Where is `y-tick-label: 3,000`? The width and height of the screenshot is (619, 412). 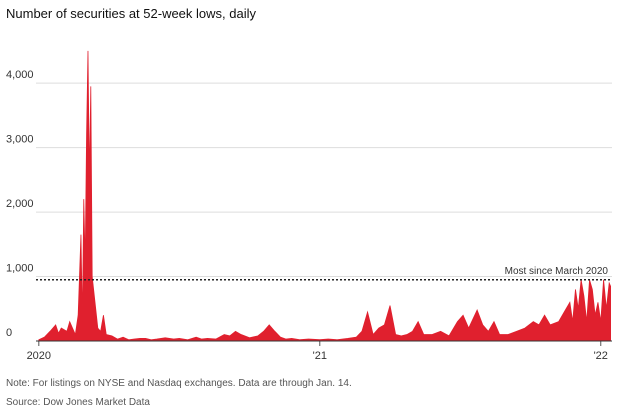 y-tick-label: 3,000 is located at coordinates (20, 140).